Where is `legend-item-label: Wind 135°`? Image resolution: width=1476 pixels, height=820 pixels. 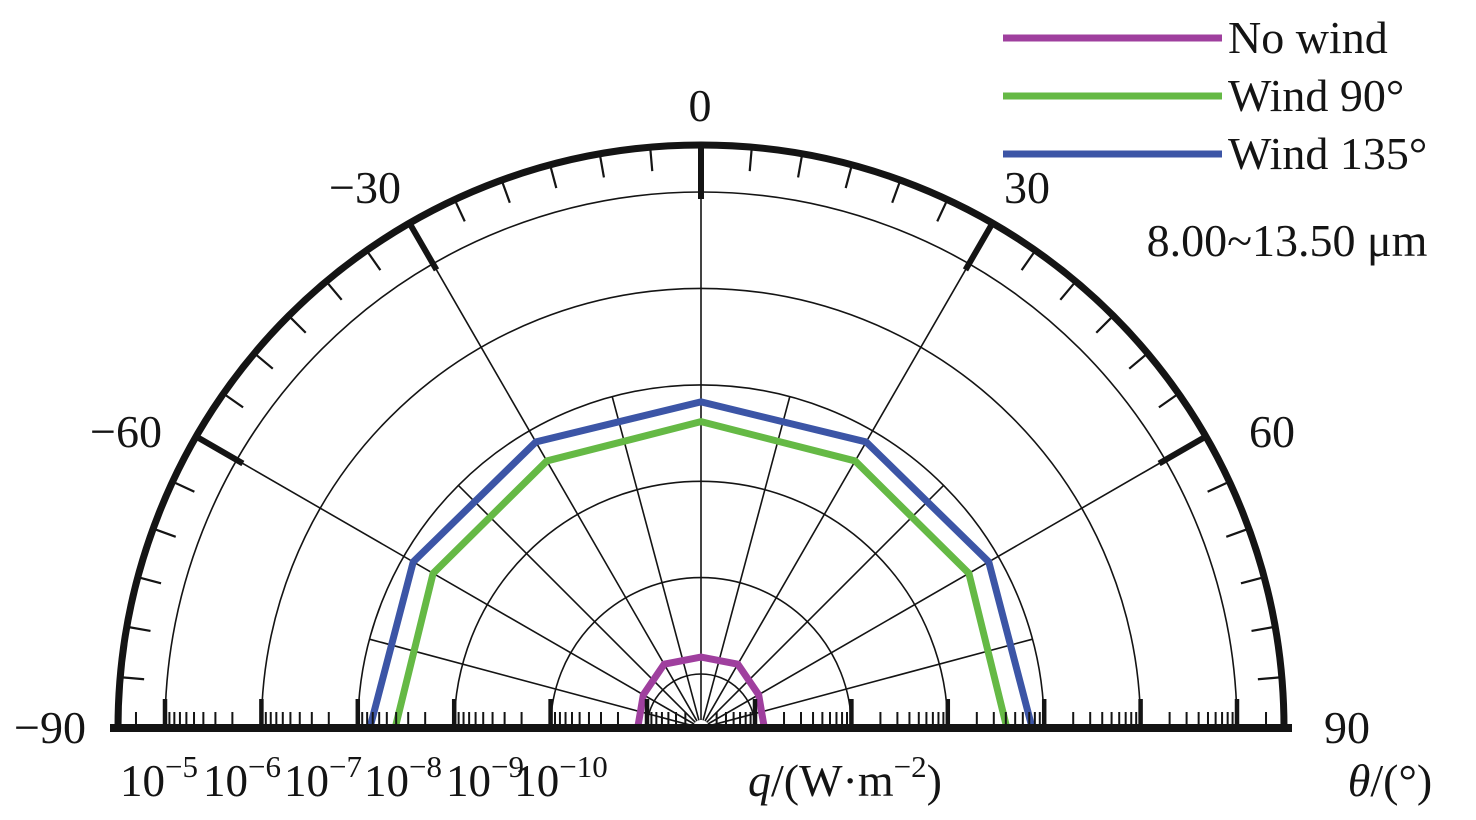 legend-item-label: Wind 135° is located at coordinates (1327, 153).